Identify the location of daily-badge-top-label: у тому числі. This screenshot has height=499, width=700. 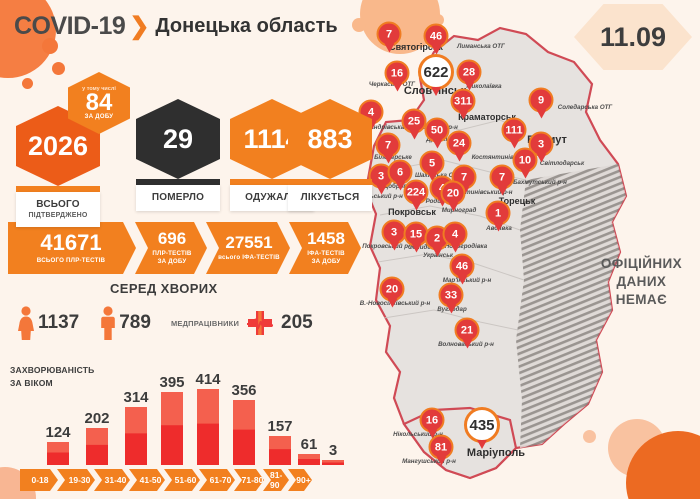
(99, 88).